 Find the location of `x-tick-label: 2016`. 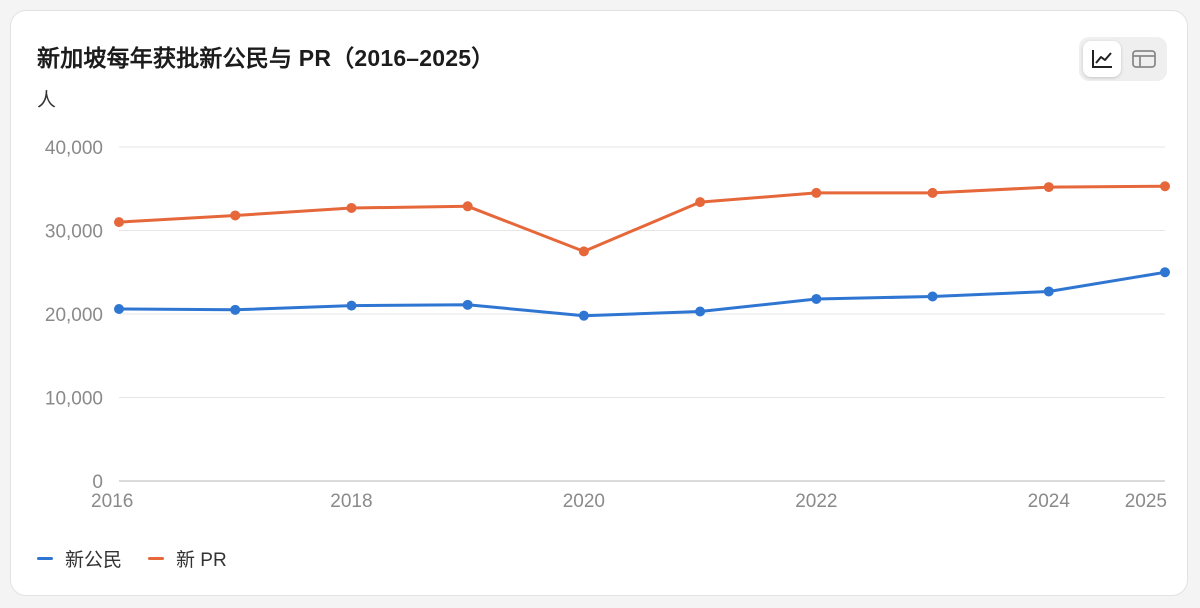

x-tick-label: 2016 is located at coordinates (112, 501).